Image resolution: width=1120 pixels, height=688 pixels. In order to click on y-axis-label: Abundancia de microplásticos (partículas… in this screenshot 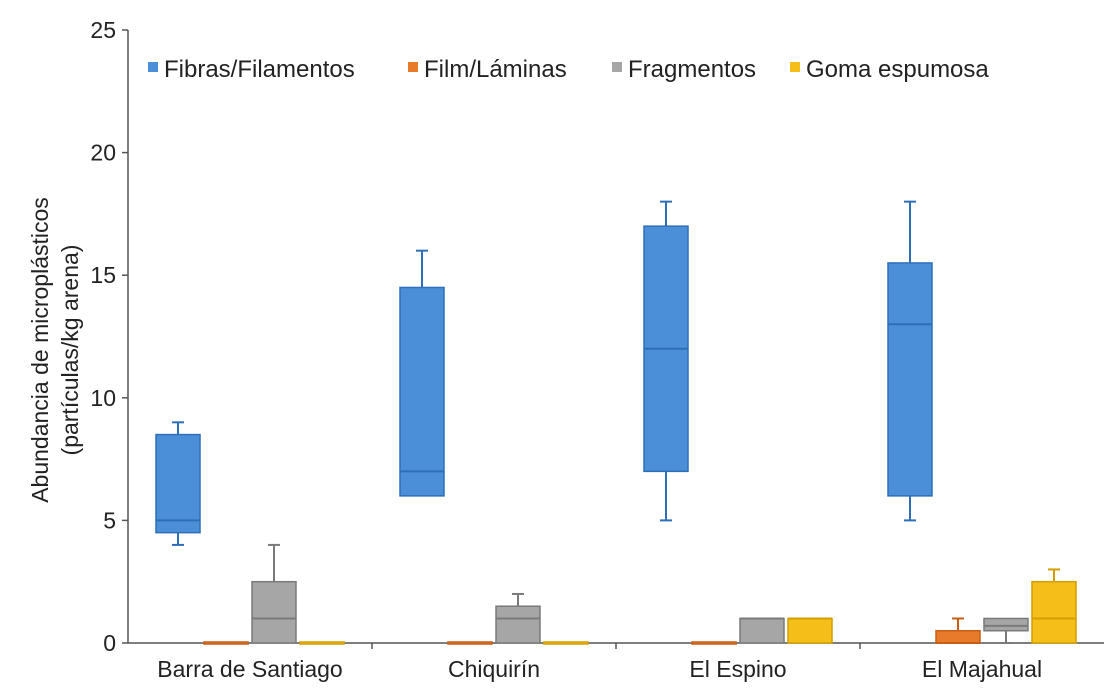, I will do `click(55, 350)`.